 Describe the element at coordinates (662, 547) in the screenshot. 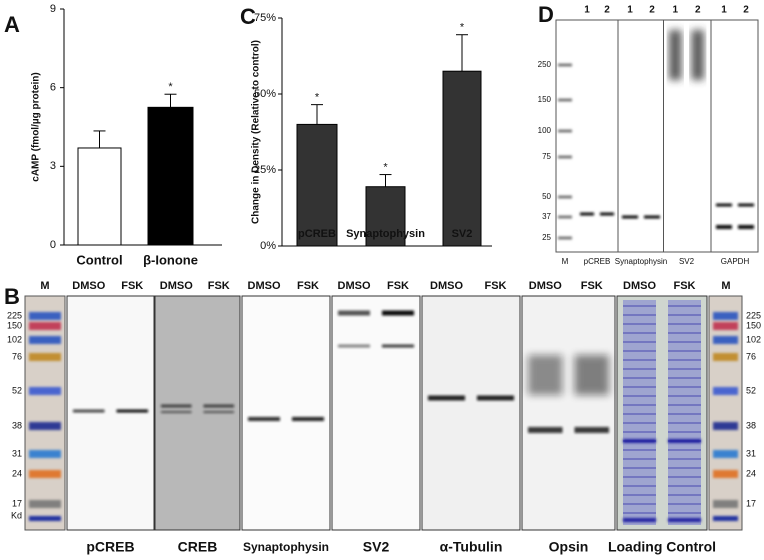

I see `strip-label: Loading Control` at that location.